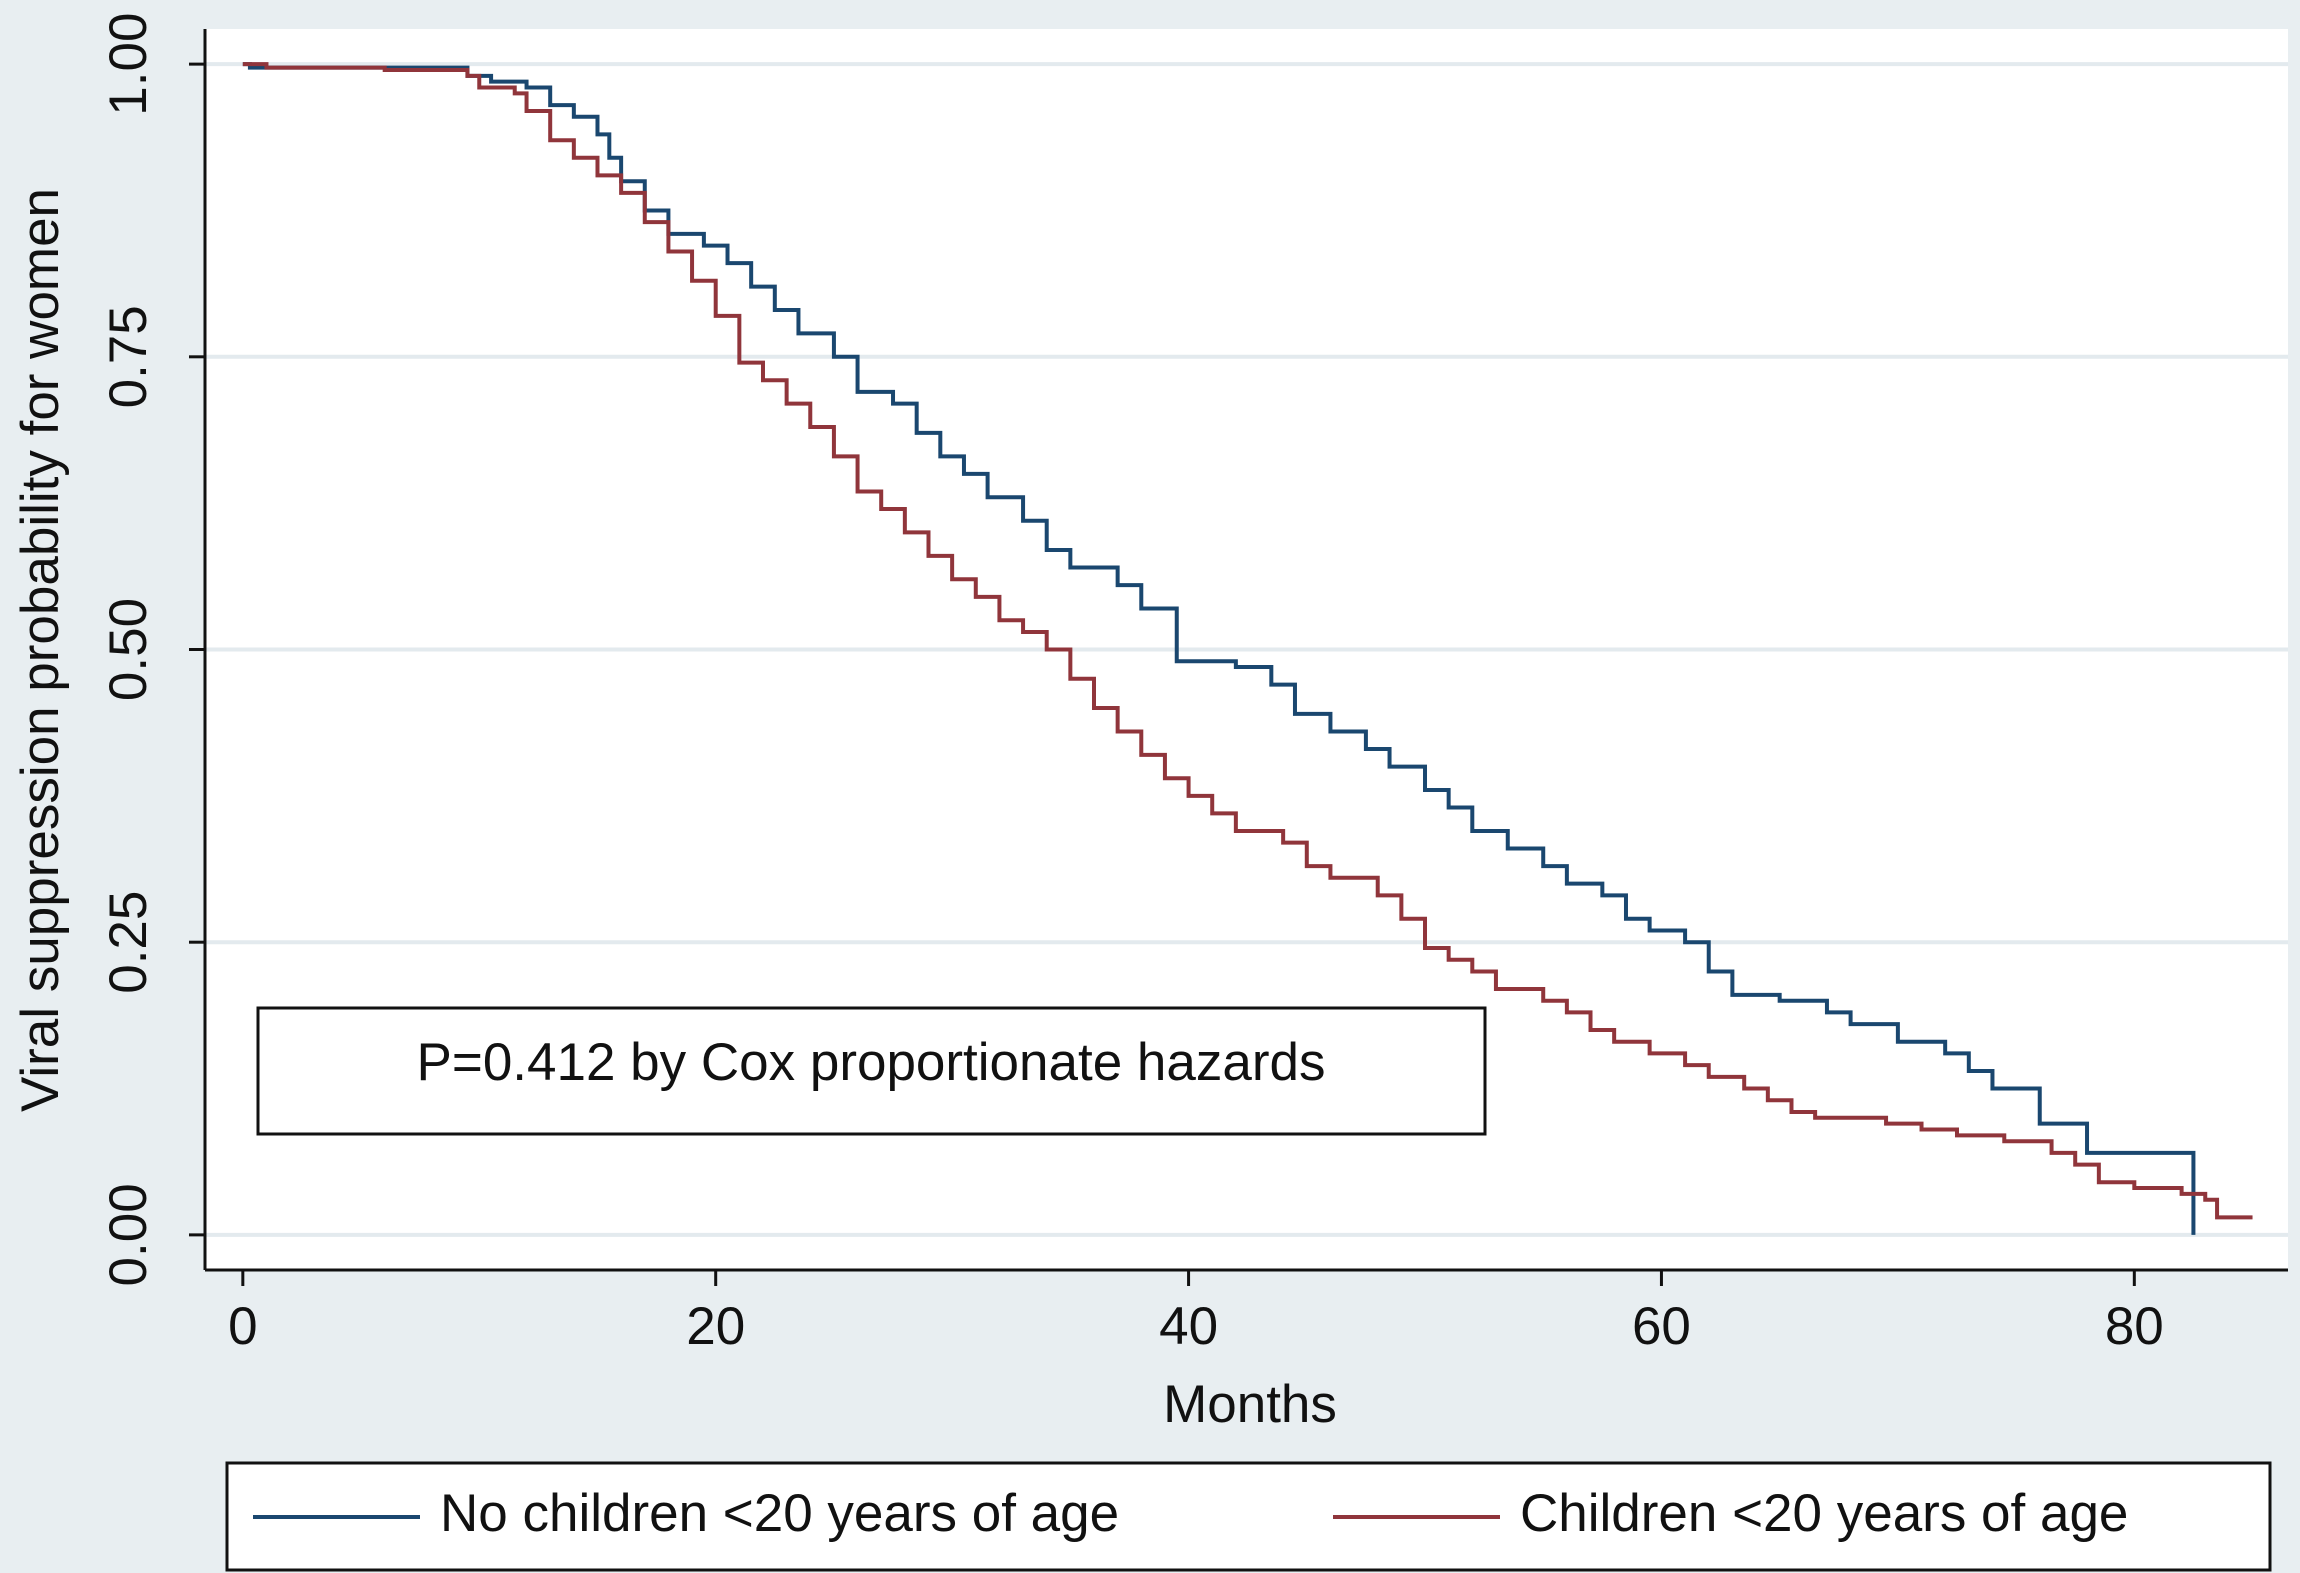 The width and height of the screenshot is (2300, 1573). What do you see at coordinates (242, 1326) in the screenshot?
I see `x-tick-label: 0` at bounding box center [242, 1326].